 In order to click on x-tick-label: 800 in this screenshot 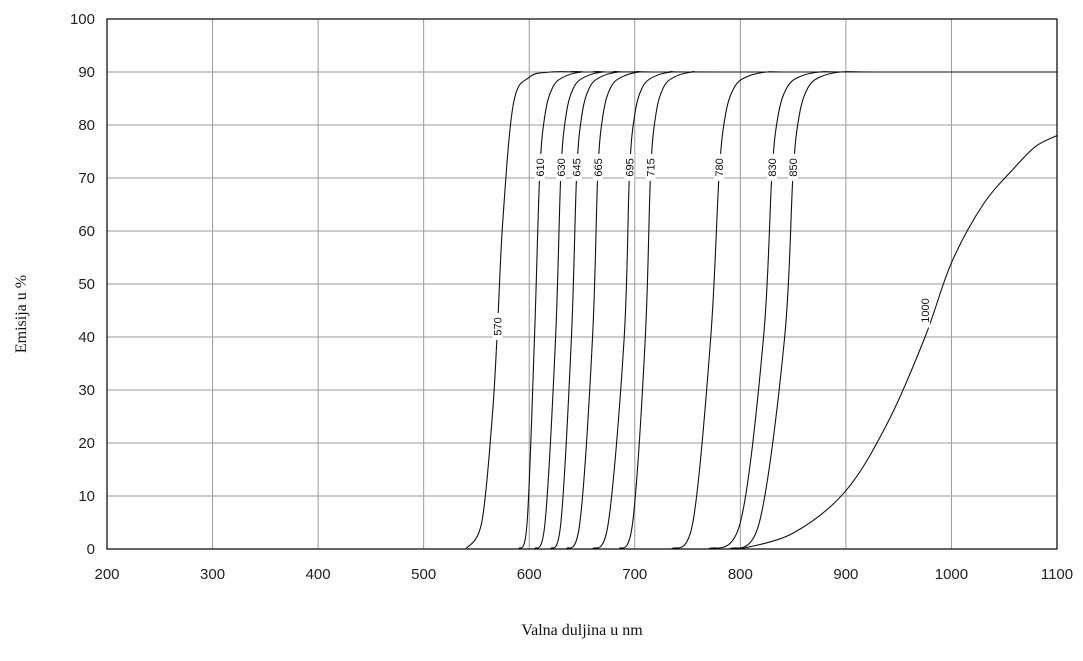, I will do `click(740, 574)`.